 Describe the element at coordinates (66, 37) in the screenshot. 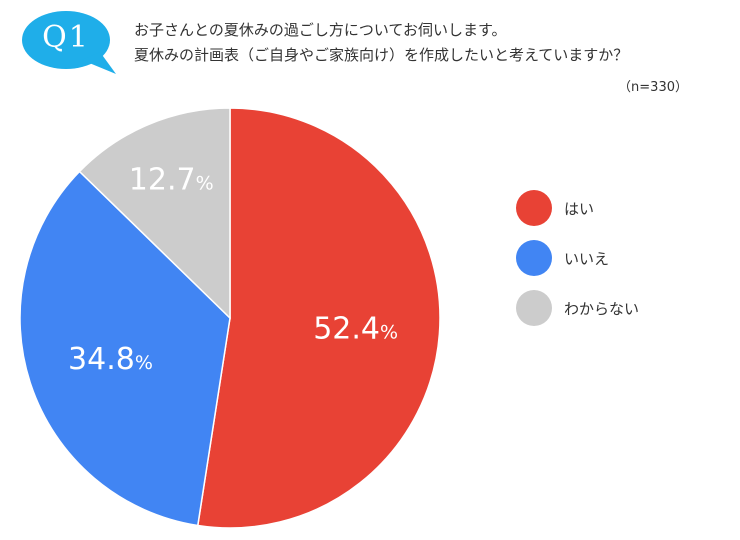

I see `badge-label: Q1` at that location.